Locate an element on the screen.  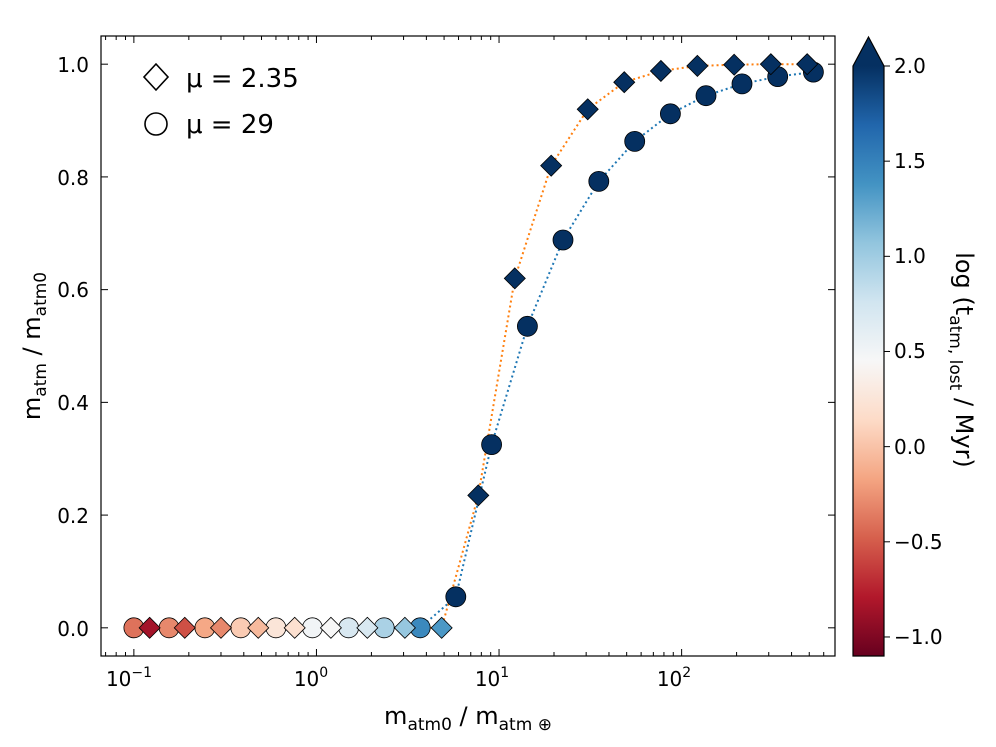
legend-label-mu-2-35: μ = 2.35 is located at coordinates (242, 79).